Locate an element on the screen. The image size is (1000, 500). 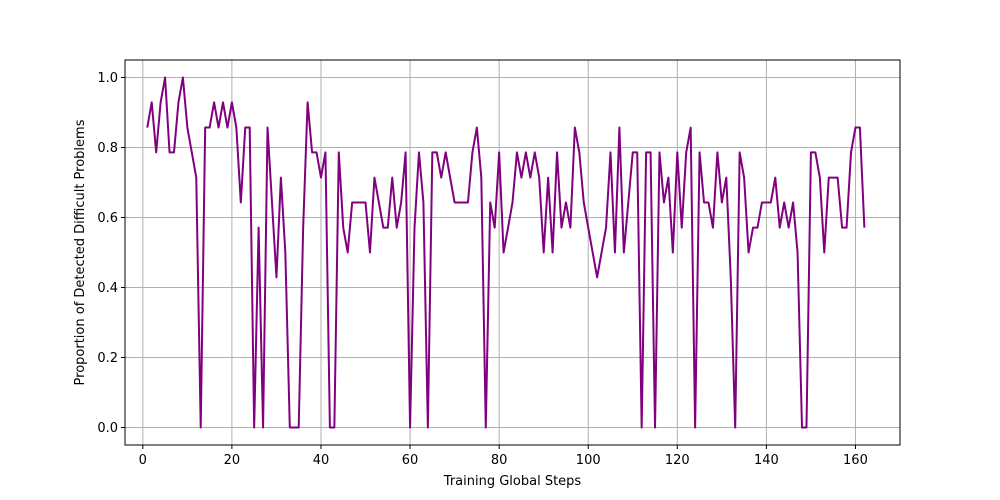
x-tick-label: 20 is located at coordinates (232, 460).